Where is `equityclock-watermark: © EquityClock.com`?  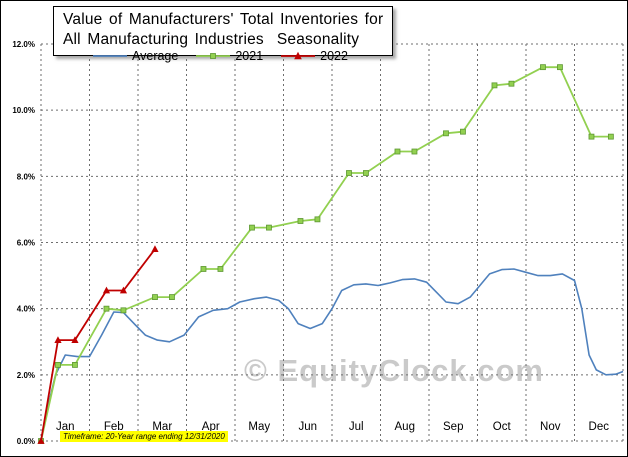 equityclock-watermark: © EquityClock.com is located at coordinates (394, 370).